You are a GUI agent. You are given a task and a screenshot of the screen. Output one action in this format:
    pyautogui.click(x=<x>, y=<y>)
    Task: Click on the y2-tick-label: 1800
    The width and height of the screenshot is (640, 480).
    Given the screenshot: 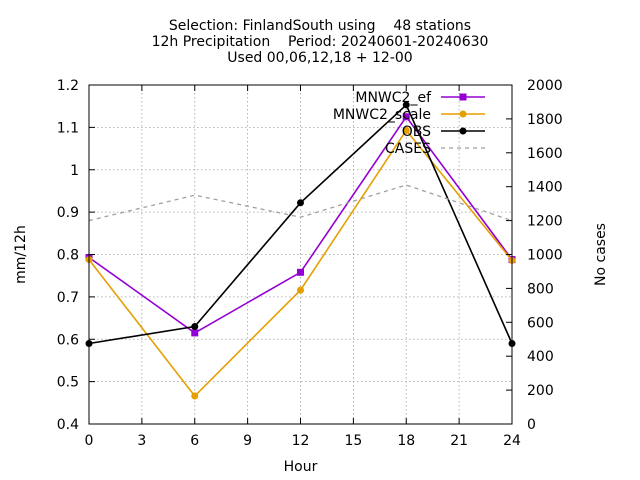 What is the action you would take?
    pyautogui.click(x=545, y=120)
    